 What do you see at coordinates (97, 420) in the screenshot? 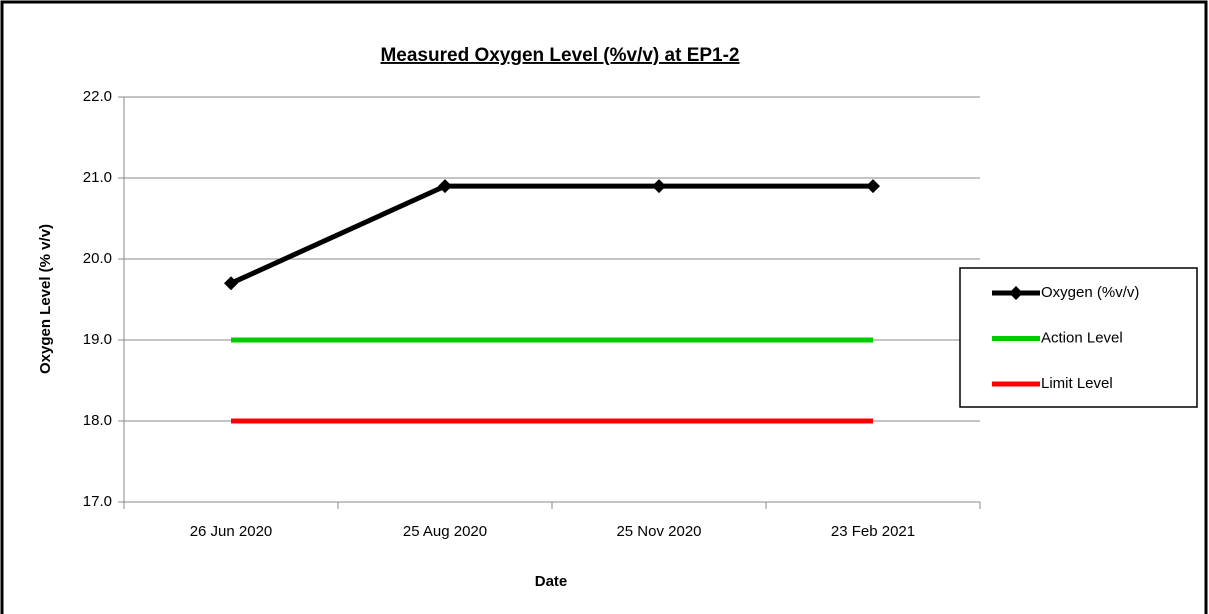
I see `y-tick-label: 18.0` at bounding box center [97, 420].